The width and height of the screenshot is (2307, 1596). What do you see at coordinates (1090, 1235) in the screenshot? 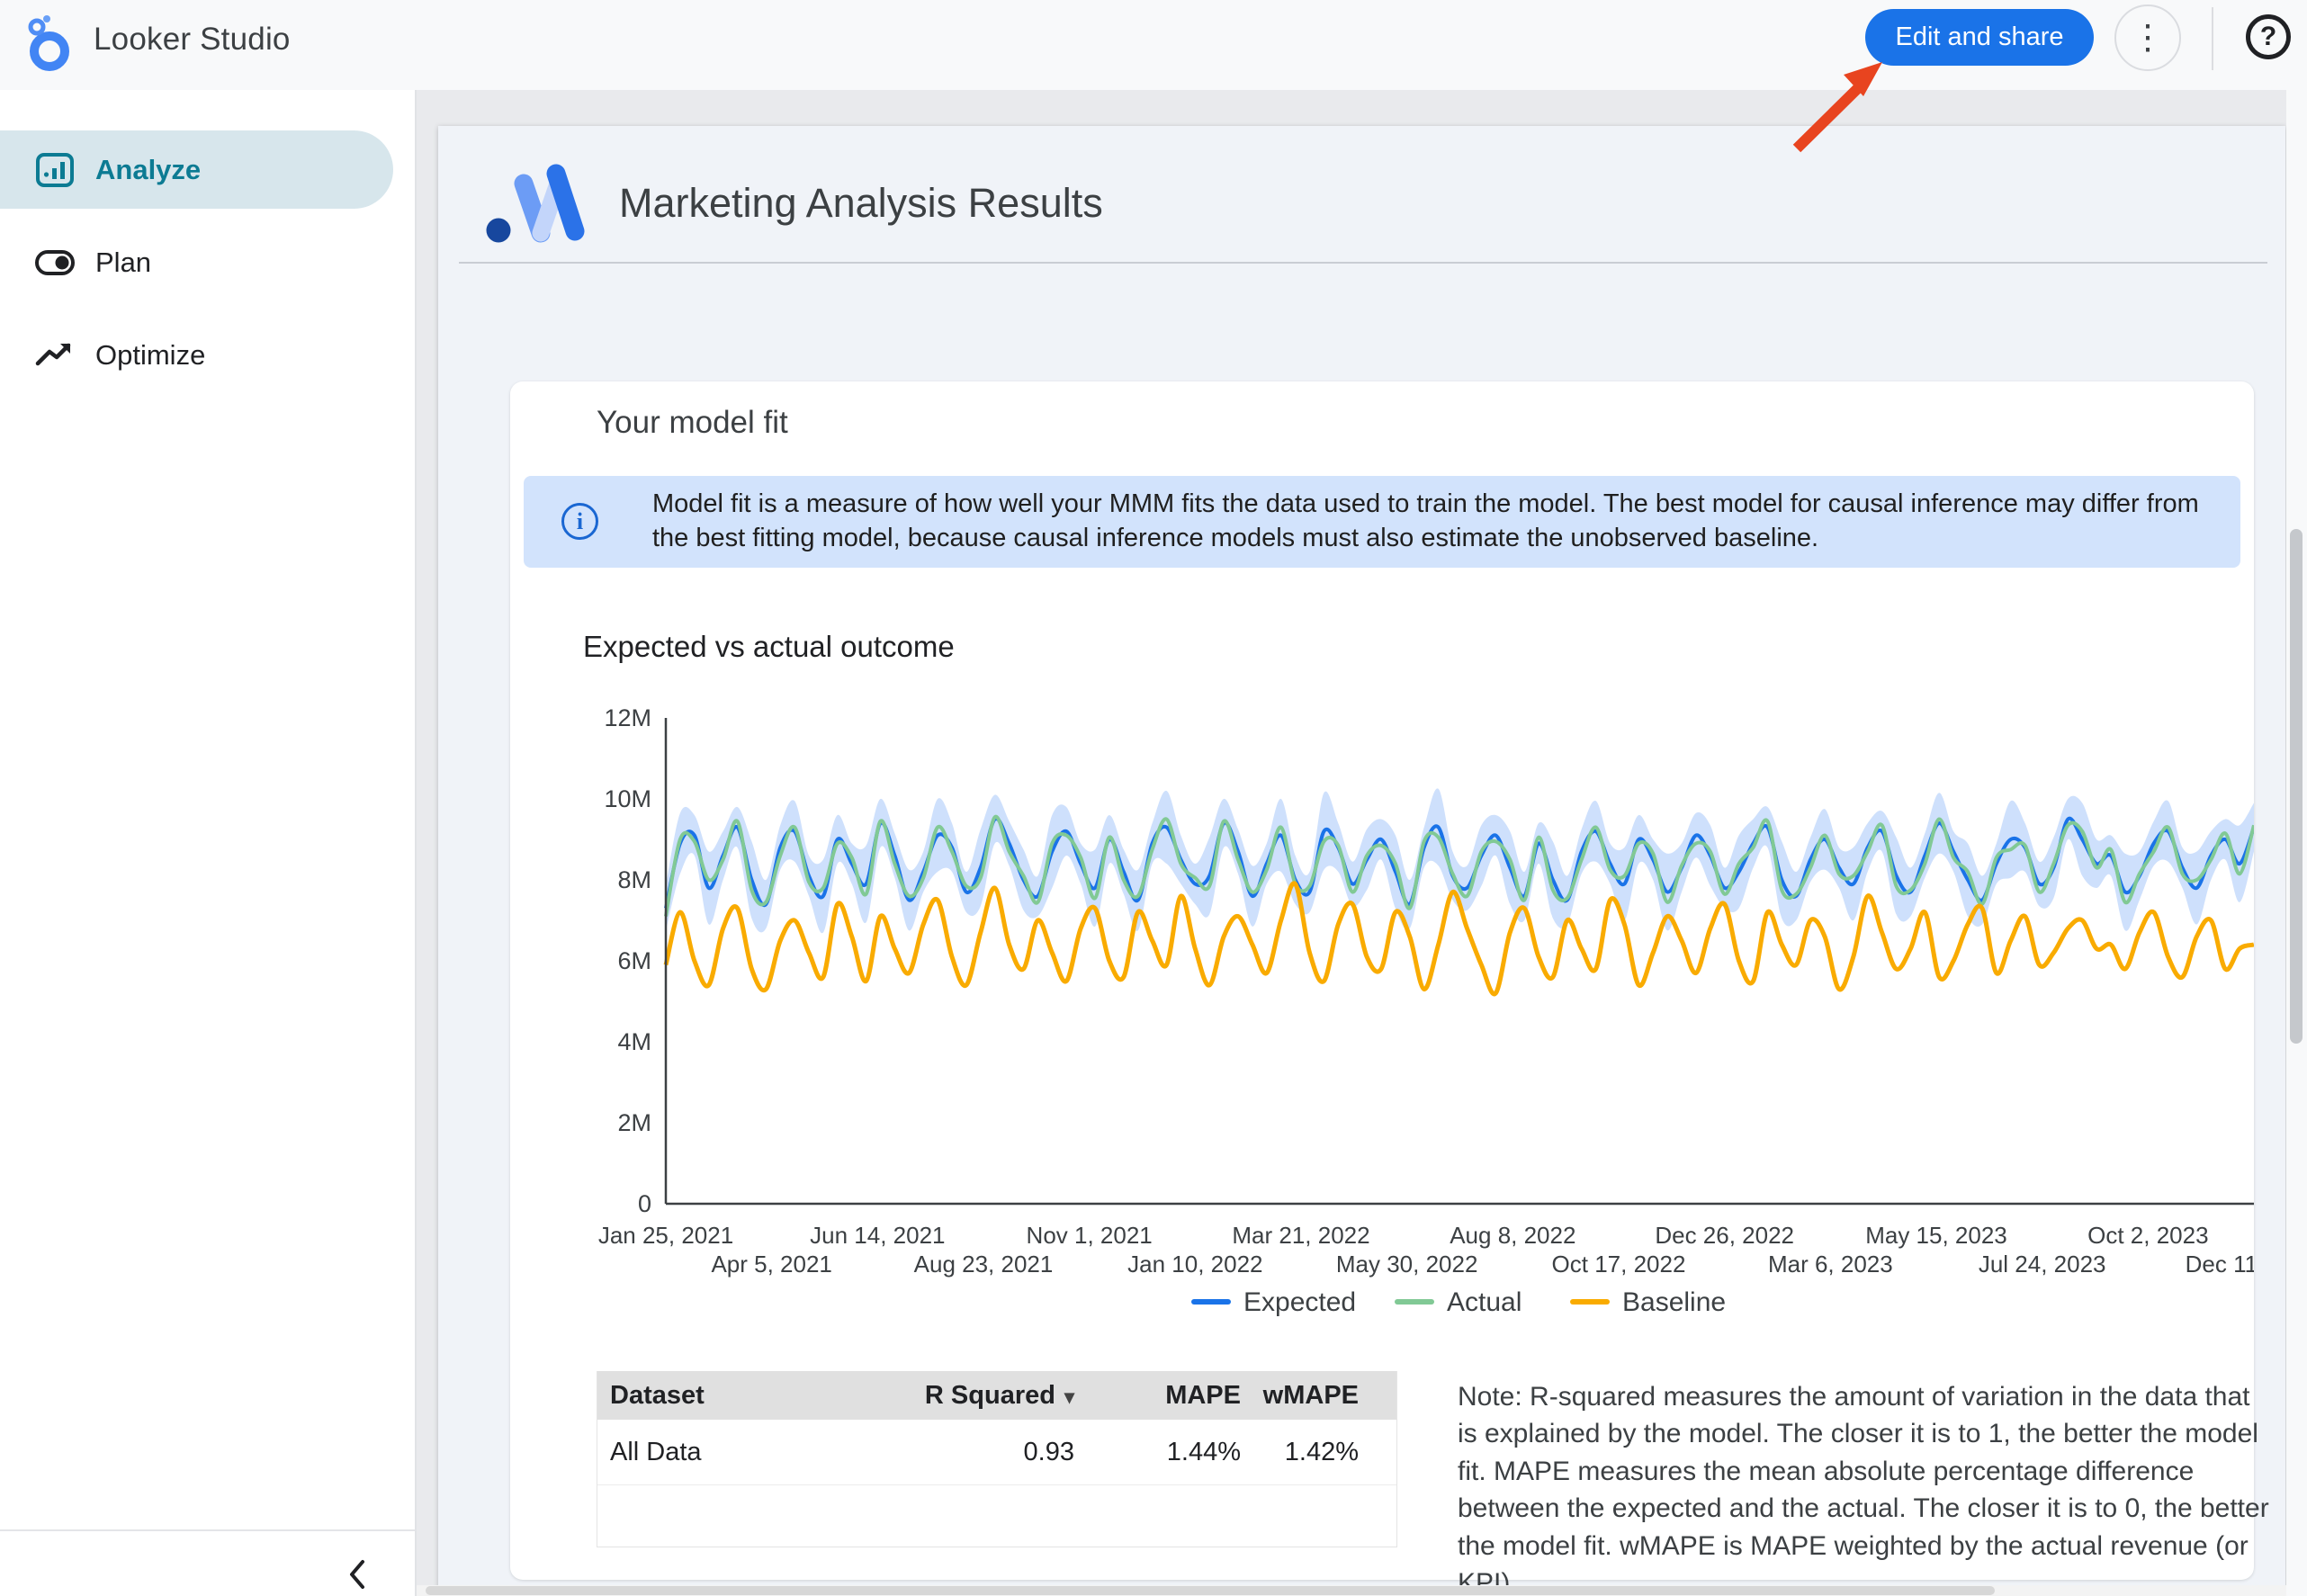
I see `x-tick-label: Nov 1, 2021` at bounding box center [1090, 1235].